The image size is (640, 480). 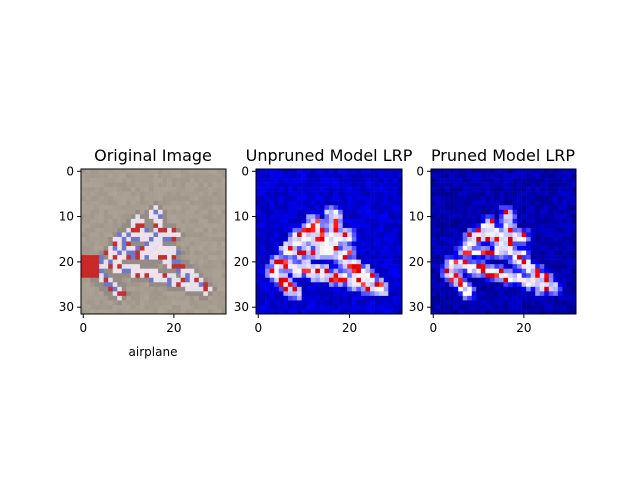 I want to click on axes-frame, so click(x=153, y=241).